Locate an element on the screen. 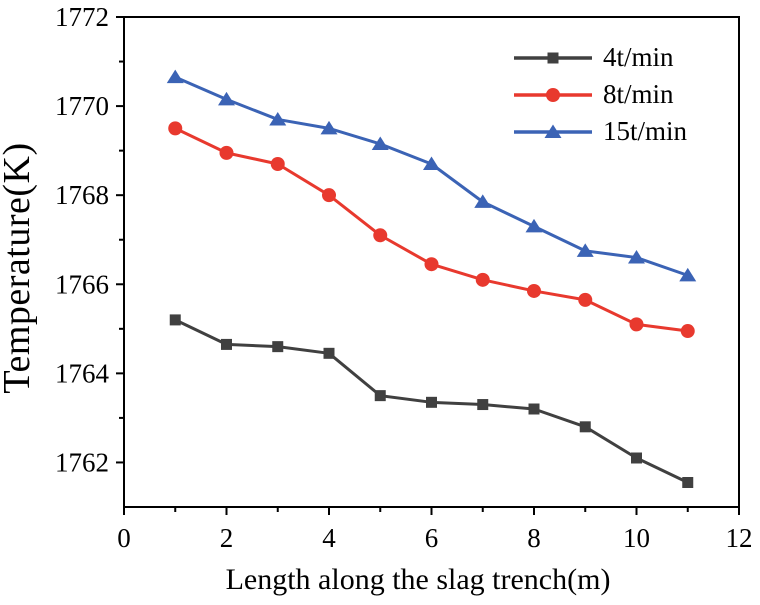 Image resolution: width=760 pixels, height=605 pixels. x-tick-label: 6 is located at coordinates (432, 538).